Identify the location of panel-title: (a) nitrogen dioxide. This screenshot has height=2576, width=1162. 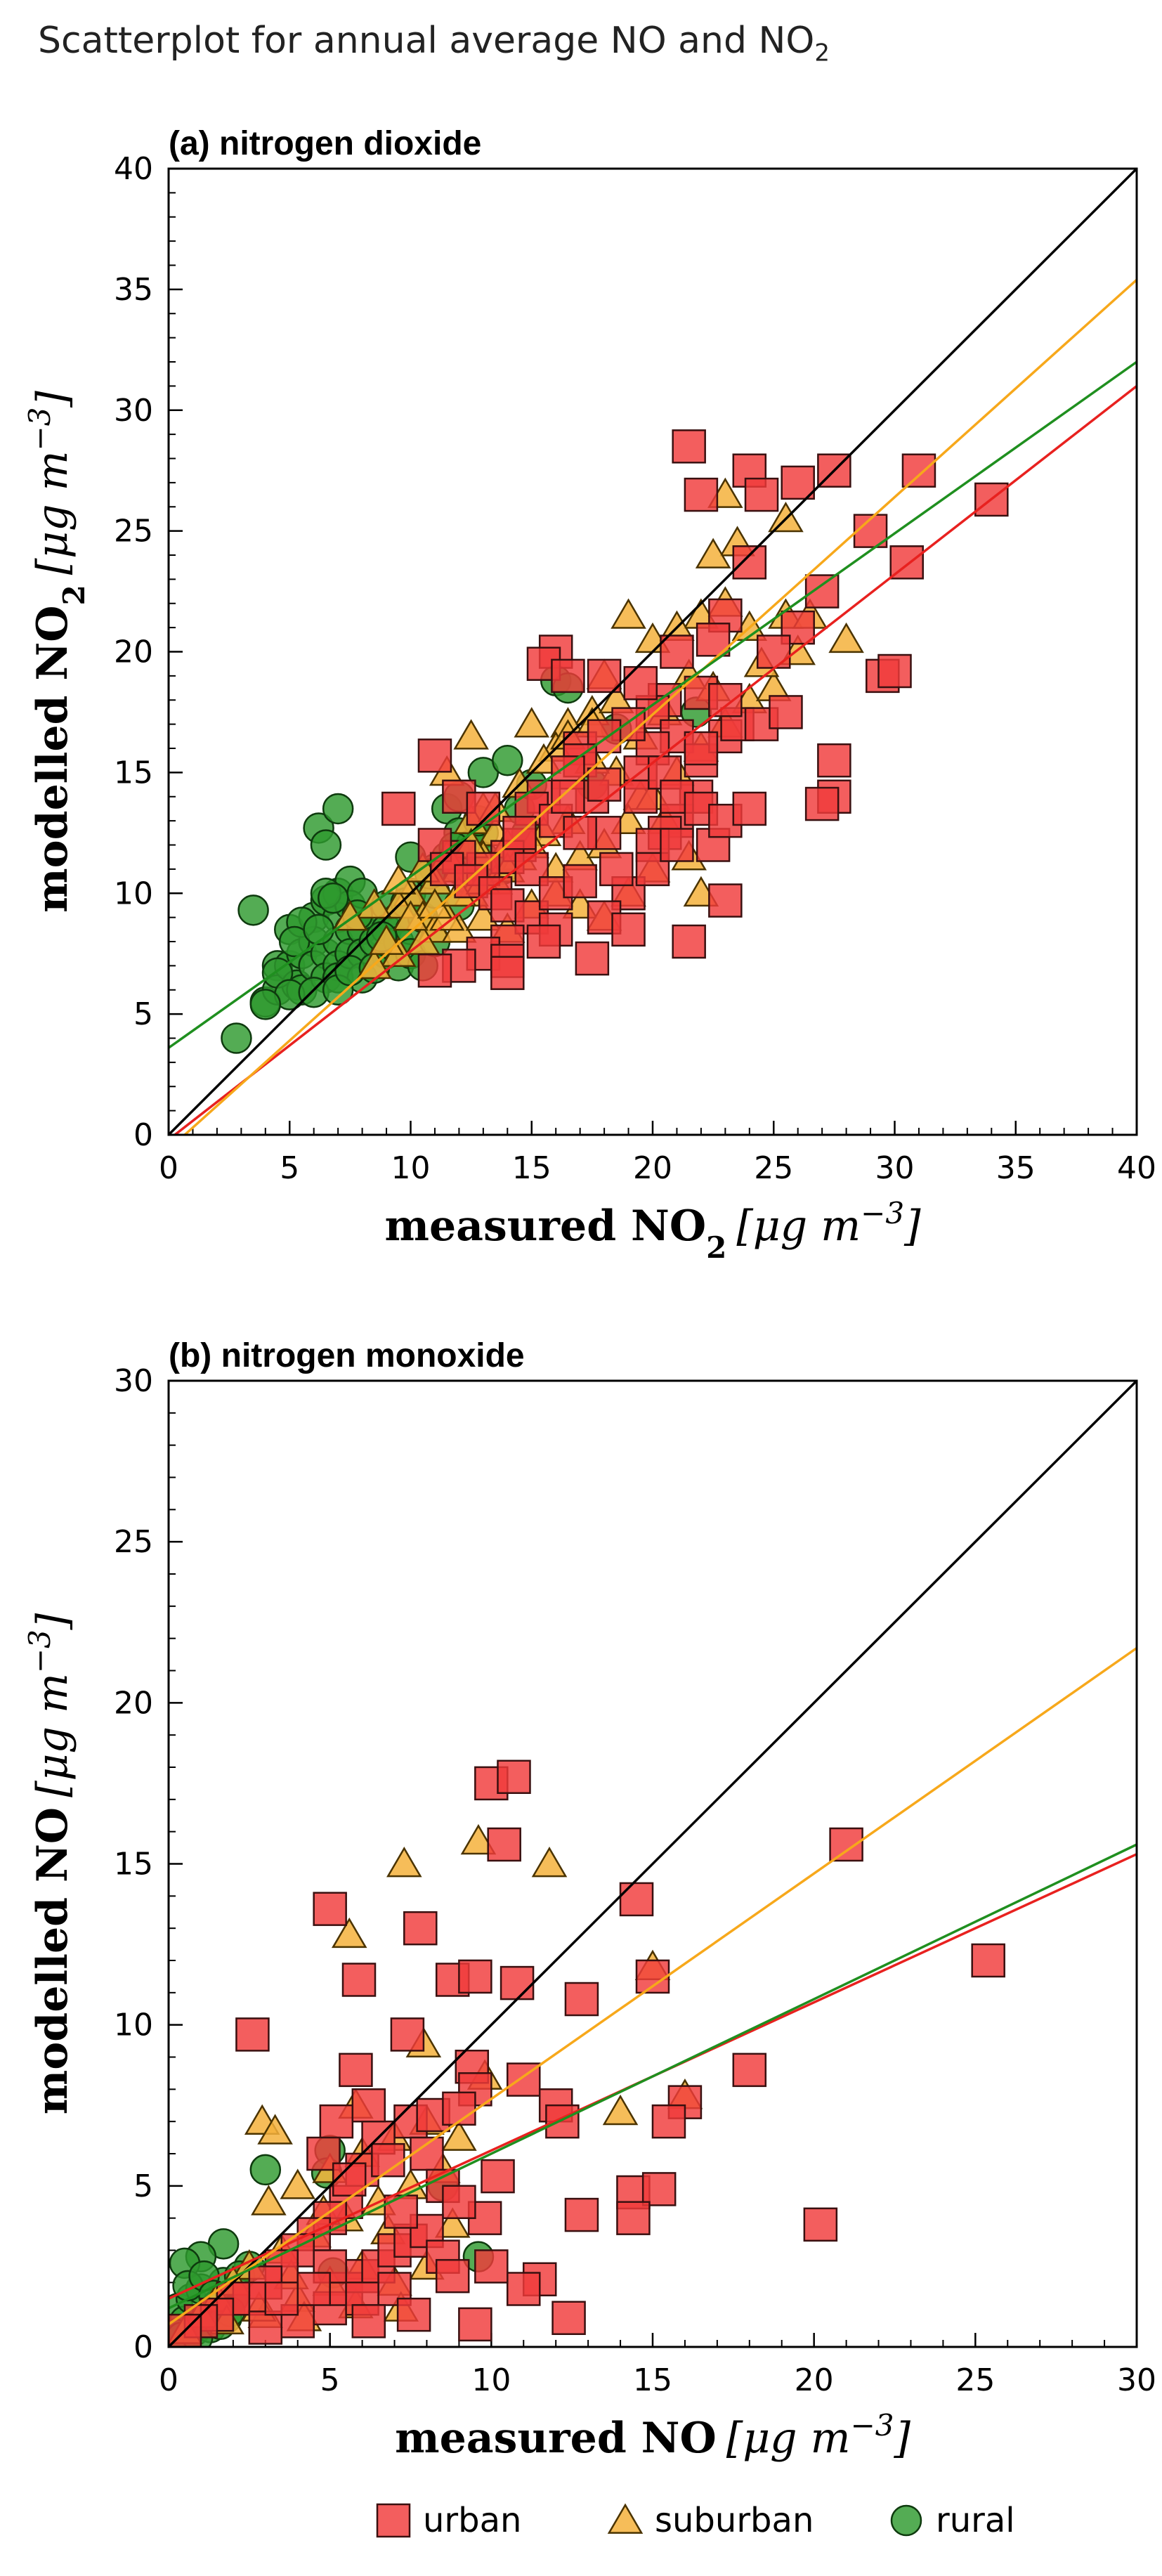
(325, 143).